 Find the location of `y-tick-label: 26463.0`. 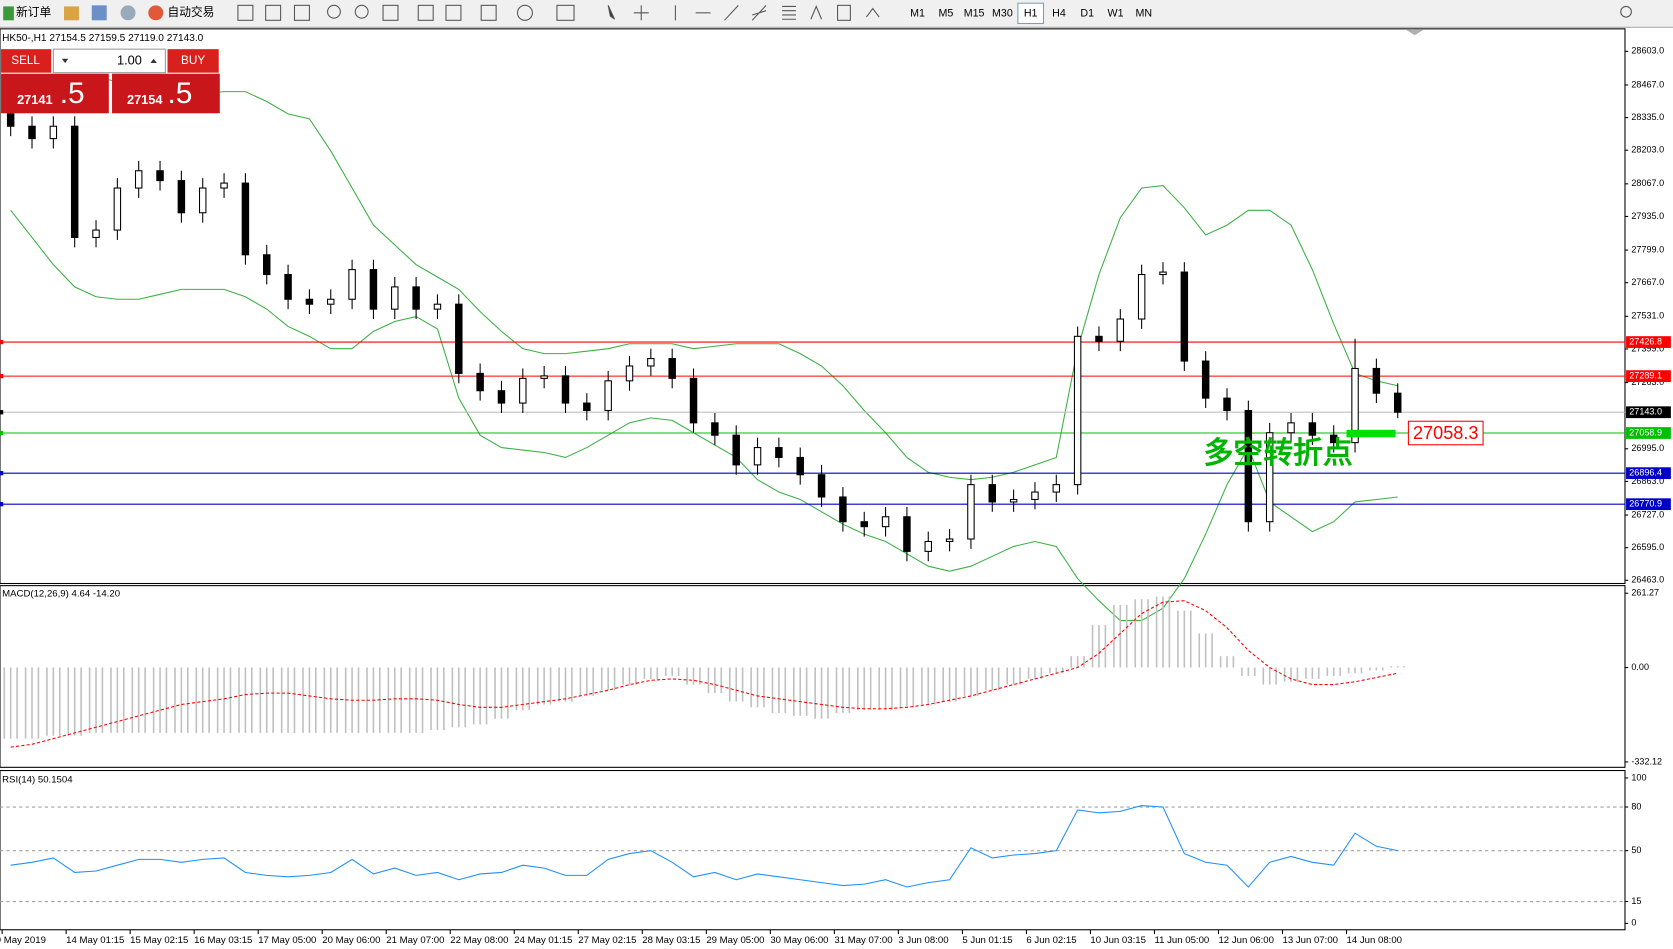

y-tick-label: 26463.0 is located at coordinates (1647, 580).